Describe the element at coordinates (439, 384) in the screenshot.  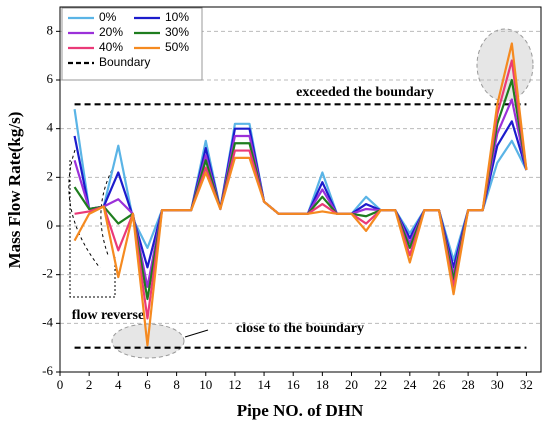
I see `x-tick-label: 26` at that location.